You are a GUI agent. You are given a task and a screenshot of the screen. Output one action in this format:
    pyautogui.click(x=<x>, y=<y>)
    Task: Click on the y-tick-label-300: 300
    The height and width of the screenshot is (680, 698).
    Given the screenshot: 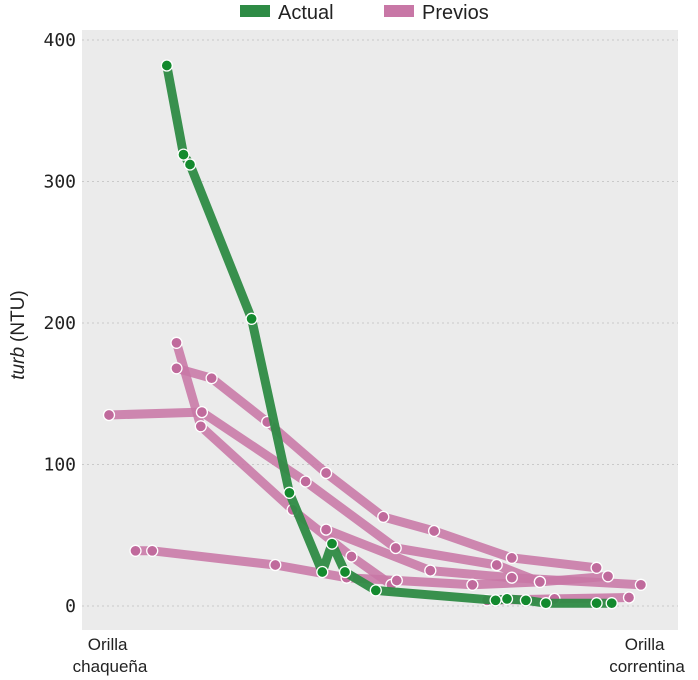 What is the action you would take?
    pyautogui.click(x=59, y=182)
    